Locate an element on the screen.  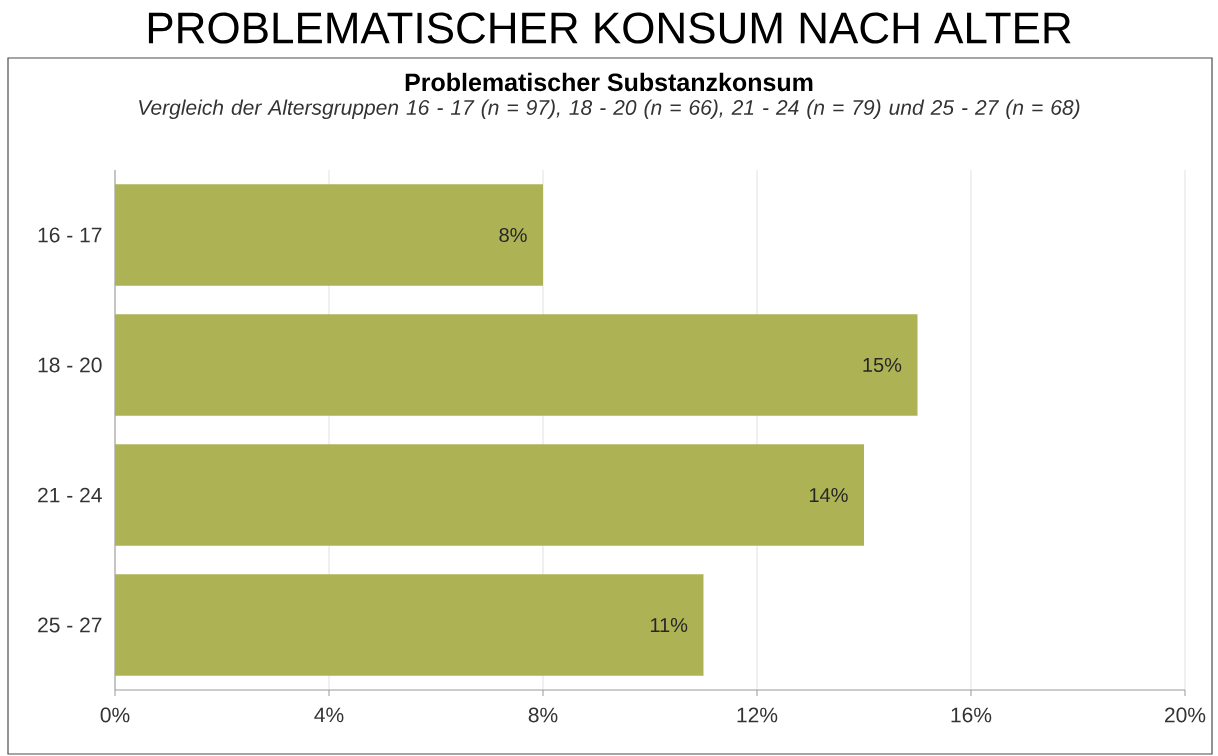
x-tick-label: 0% is located at coordinates (115, 715).